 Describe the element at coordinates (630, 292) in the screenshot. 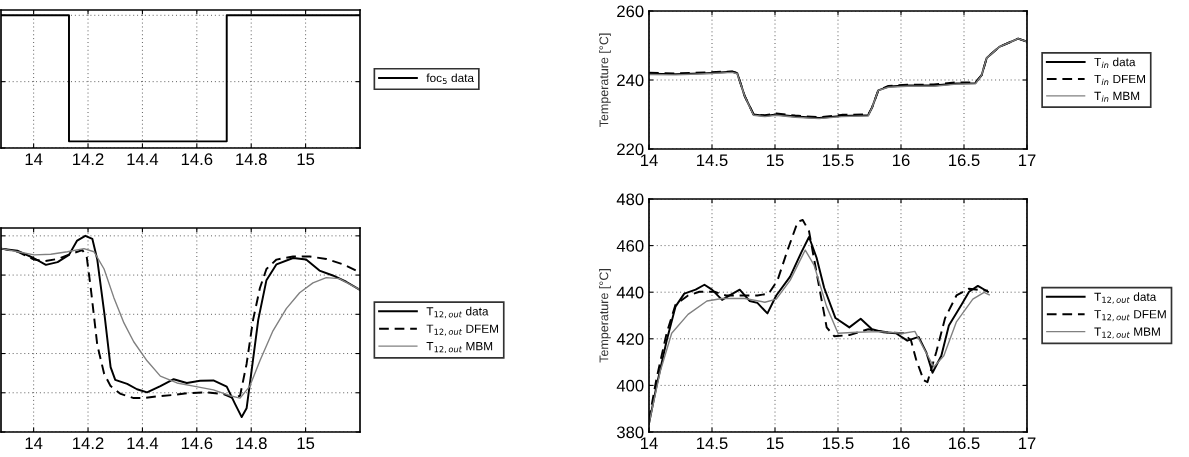

I see `y-tick-label: 440` at that location.